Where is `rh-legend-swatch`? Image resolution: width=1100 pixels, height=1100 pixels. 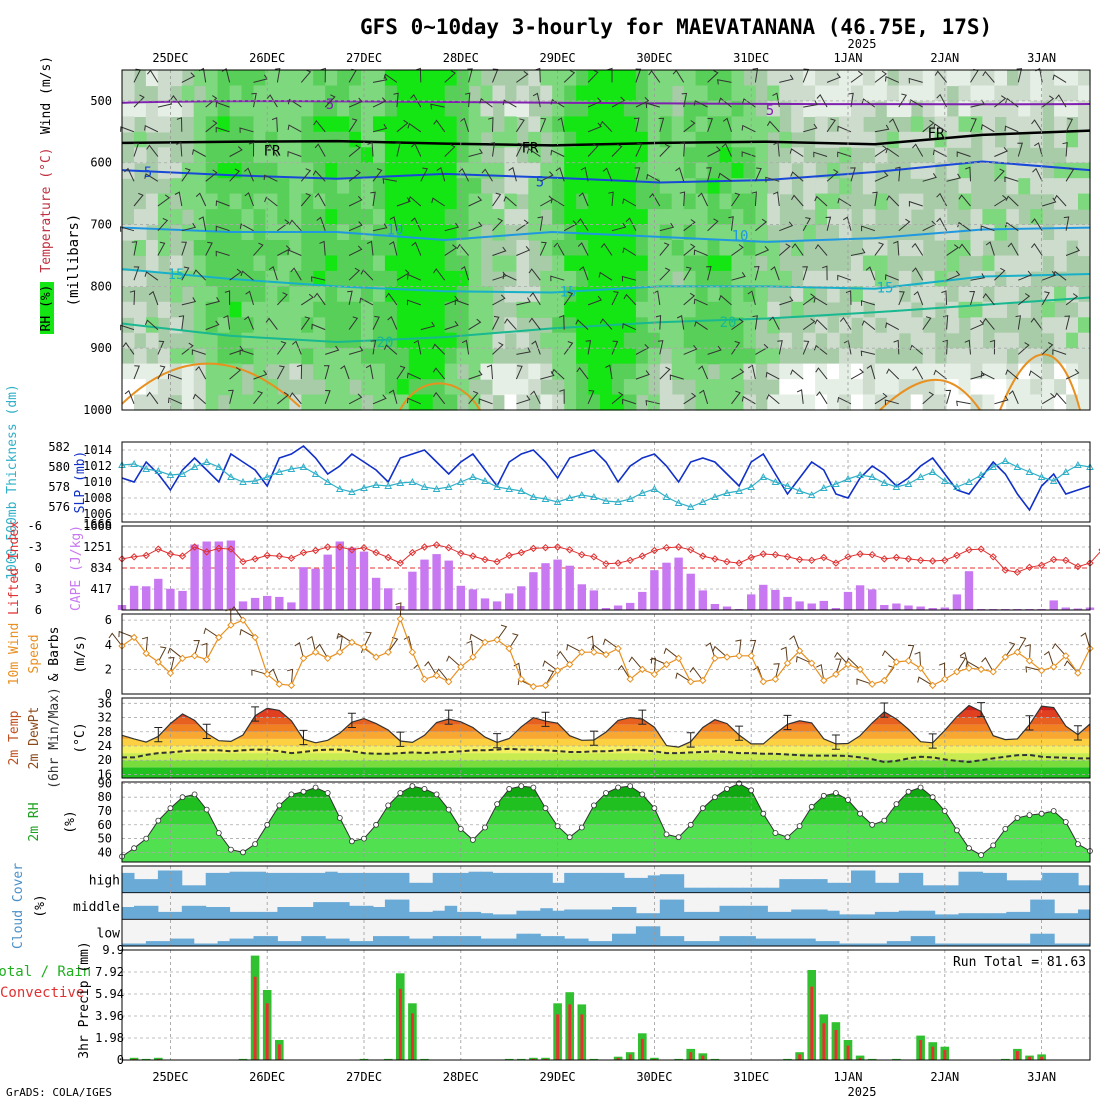
rh-legend-swatch is located at coordinates (47, 308).